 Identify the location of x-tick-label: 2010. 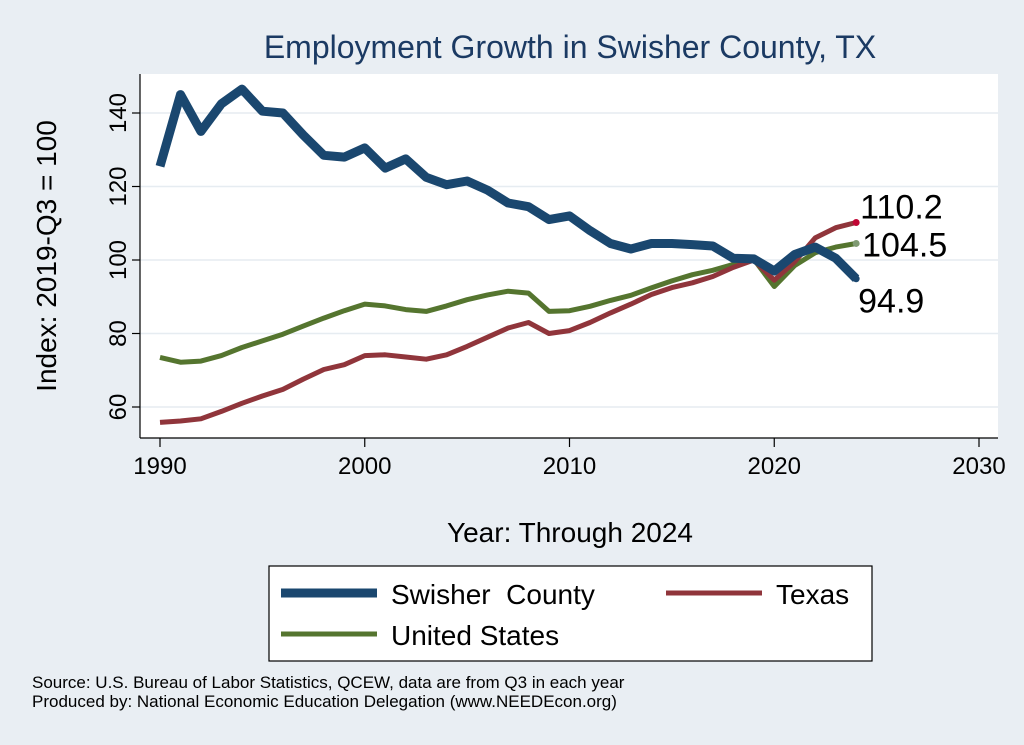
(569, 466).